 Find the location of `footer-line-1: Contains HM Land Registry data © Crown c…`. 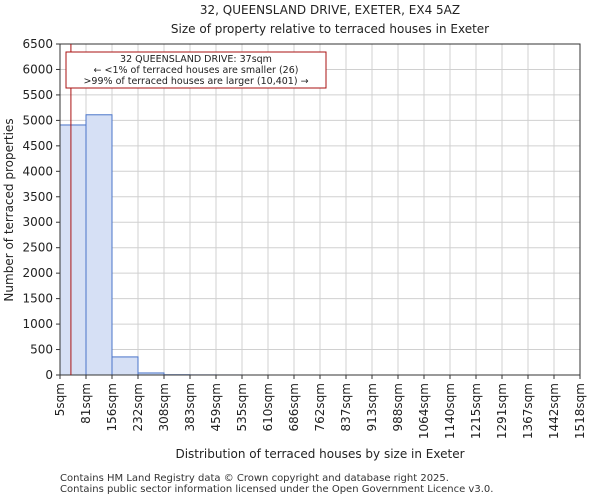

footer-line-1: Contains HM Land Registry data © Crown c… is located at coordinates (254, 478).